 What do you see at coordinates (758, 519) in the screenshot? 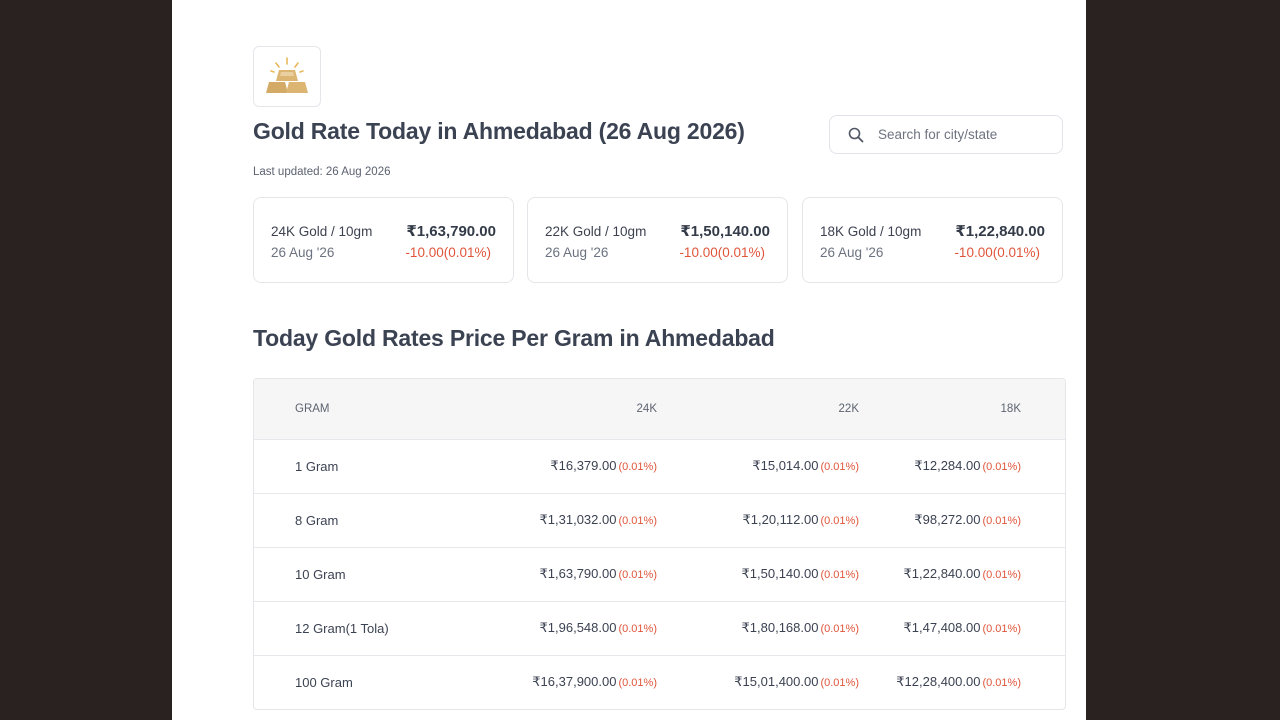
I see `price-22k-cell: ₹1,20,112.00 (0.01%)` at bounding box center [758, 519].